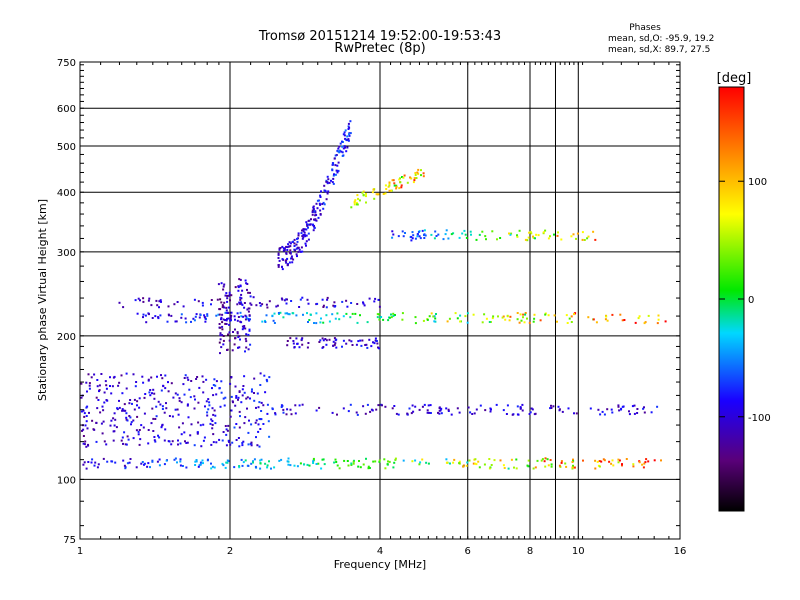  What do you see at coordinates (578, 551) in the screenshot?
I see `x-tick-label: 10` at bounding box center [578, 551].